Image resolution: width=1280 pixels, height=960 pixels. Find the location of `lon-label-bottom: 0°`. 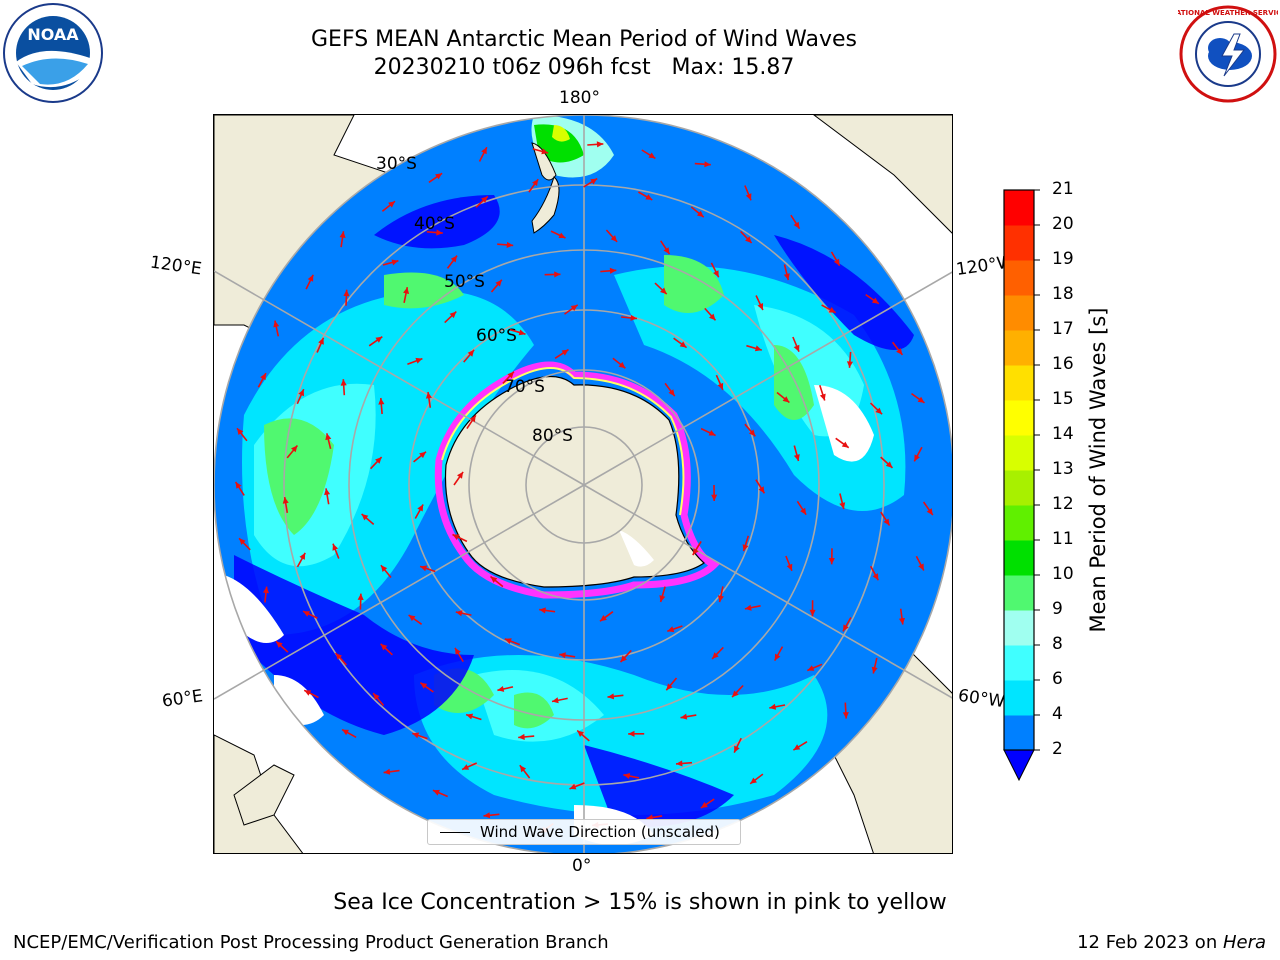

lon-label-bottom: 0° is located at coordinates (582, 866).